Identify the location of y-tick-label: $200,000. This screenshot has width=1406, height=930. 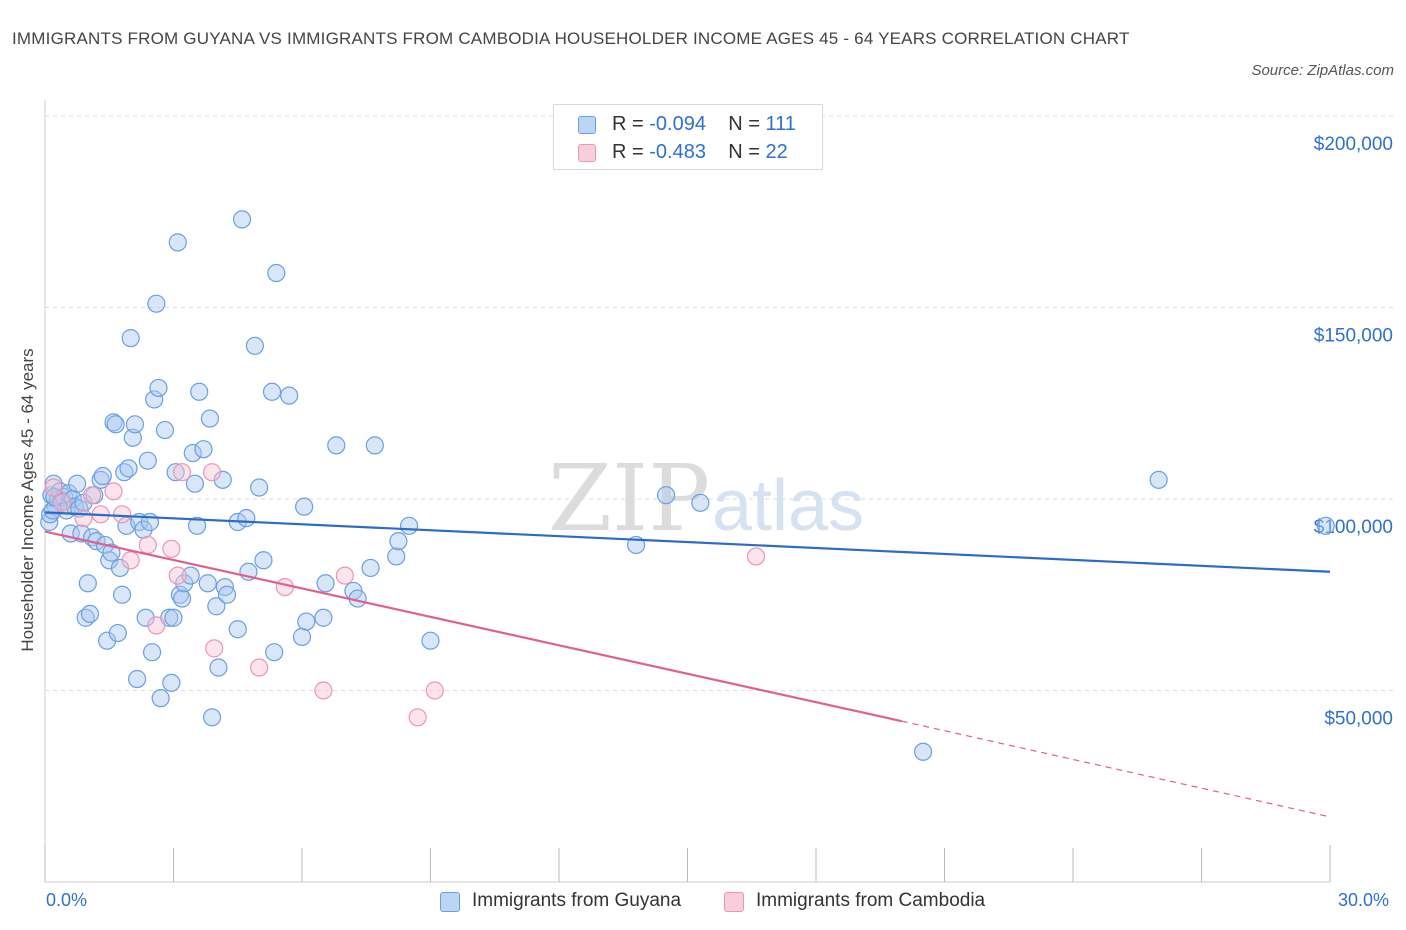
(1353, 144).